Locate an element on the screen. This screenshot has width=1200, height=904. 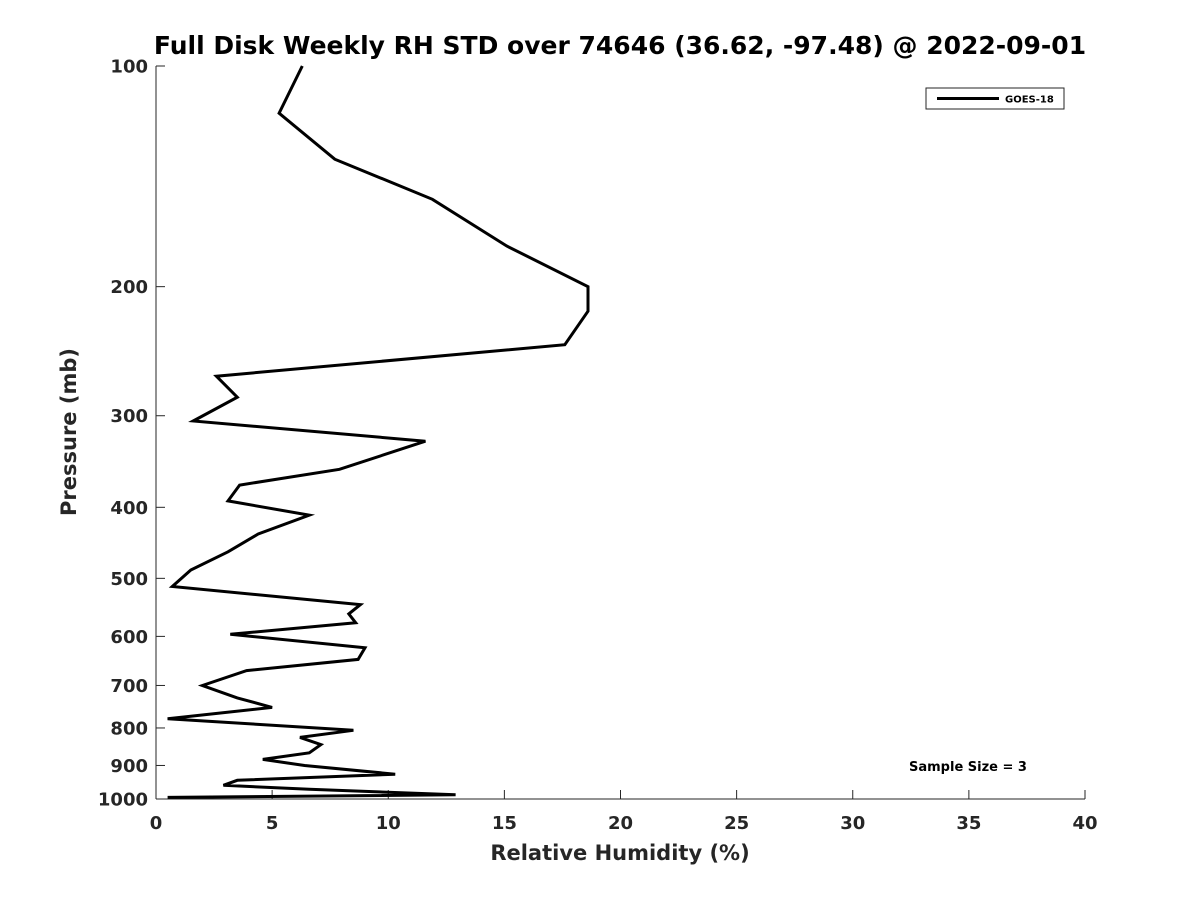
sample-size-annotation: Sample Size = 3 is located at coordinates (968, 767).